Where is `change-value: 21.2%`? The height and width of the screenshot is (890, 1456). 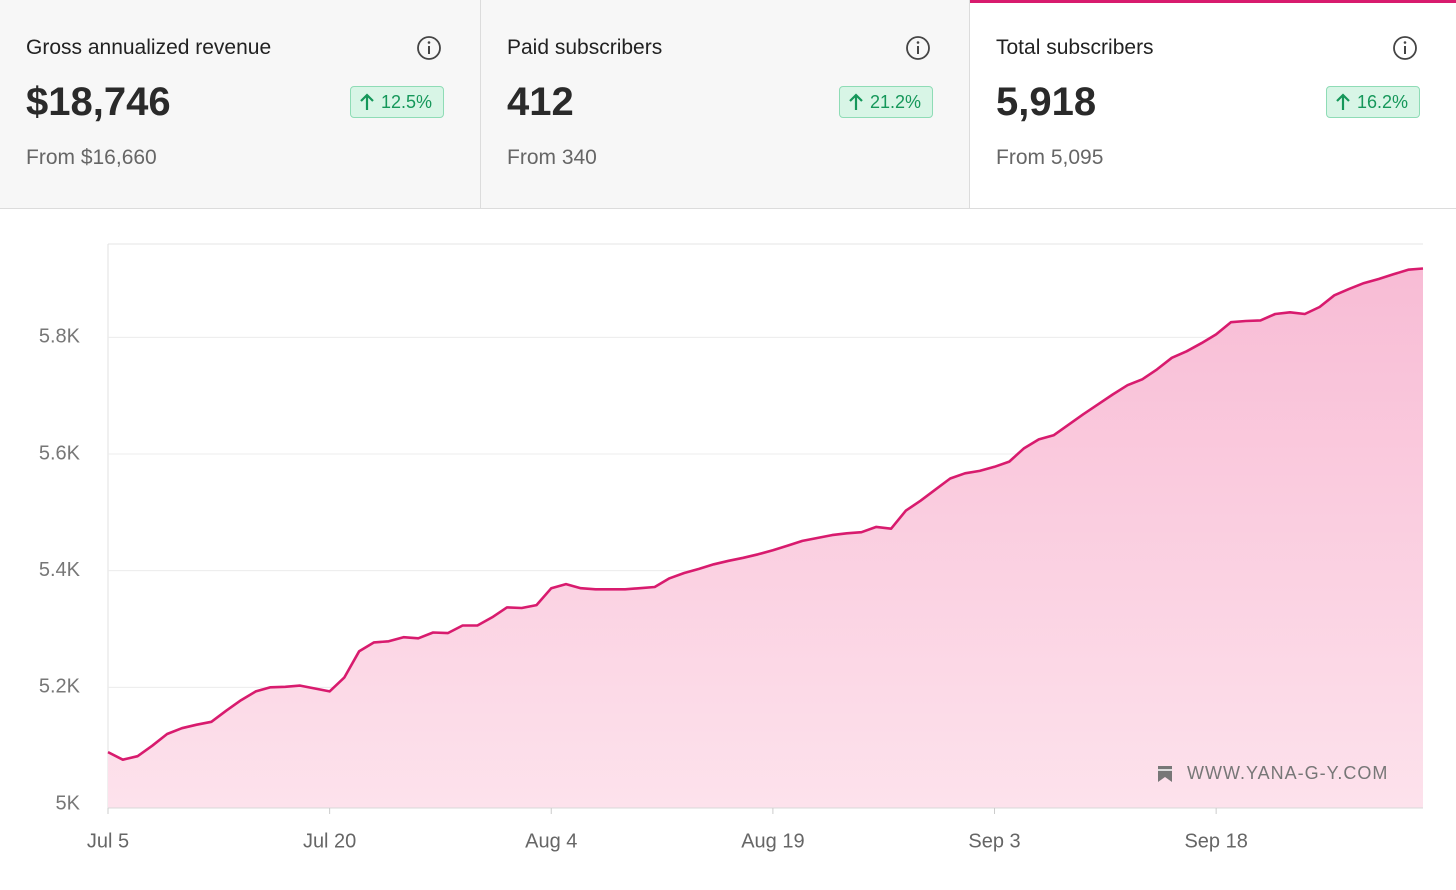 change-value: 21.2% is located at coordinates (895, 101).